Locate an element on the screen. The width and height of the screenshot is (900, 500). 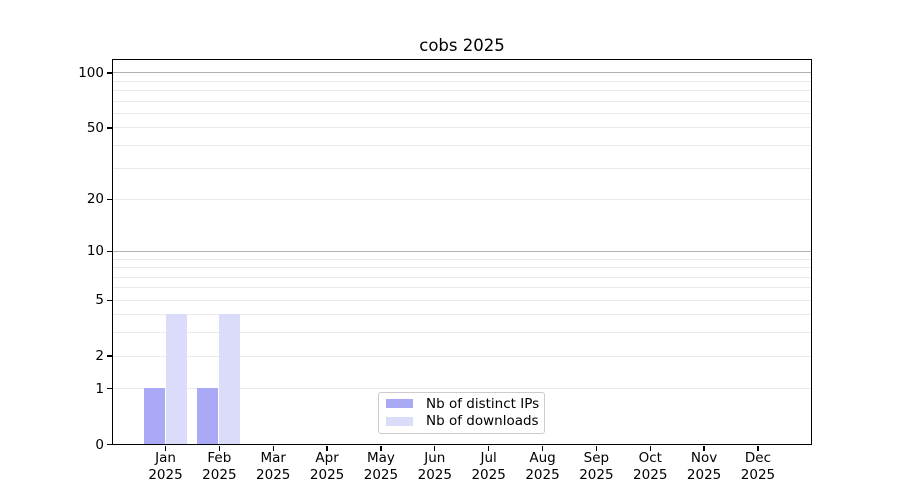
x-tick-label: Mar 2025 is located at coordinates (273, 467).